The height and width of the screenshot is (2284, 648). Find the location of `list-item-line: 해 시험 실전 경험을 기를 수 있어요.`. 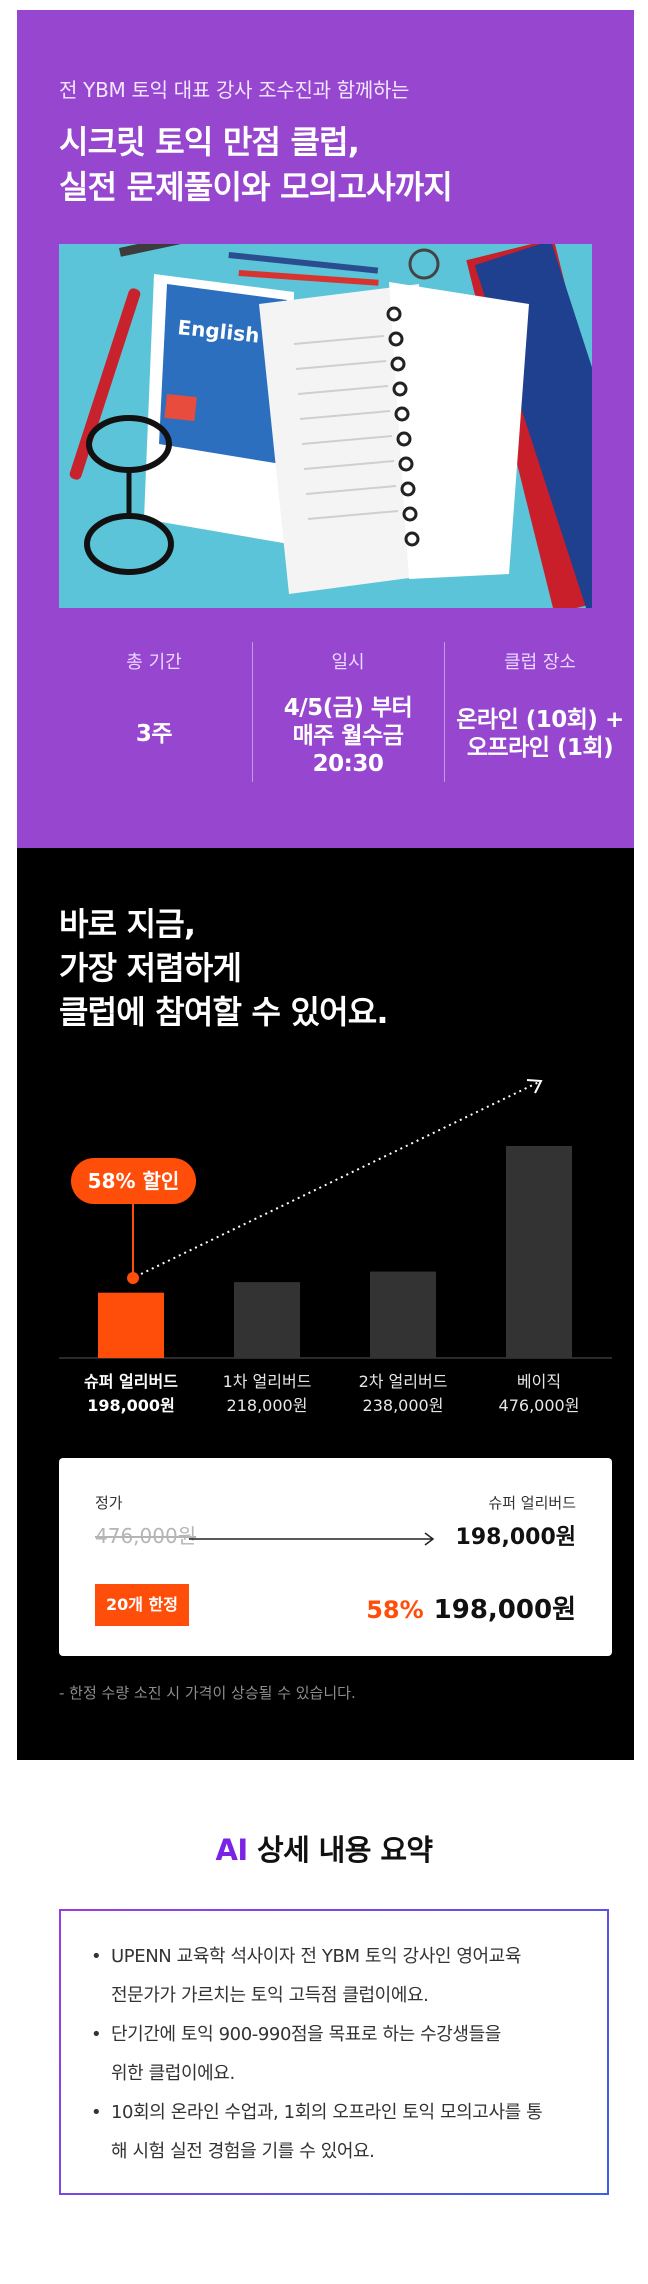

list-item-line: 해 시험 실전 경험을 기를 수 있어요. is located at coordinates (243, 2151).